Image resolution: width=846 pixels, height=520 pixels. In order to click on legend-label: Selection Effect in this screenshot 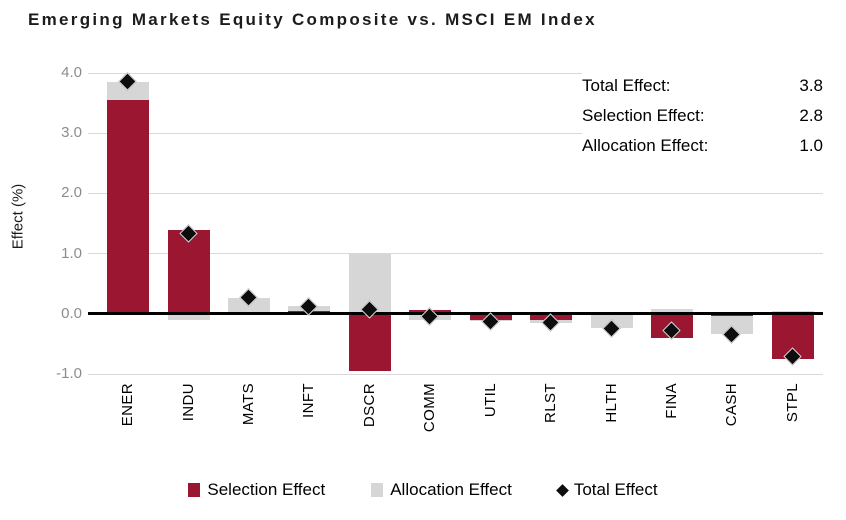, I will do `click(266, 489)`.